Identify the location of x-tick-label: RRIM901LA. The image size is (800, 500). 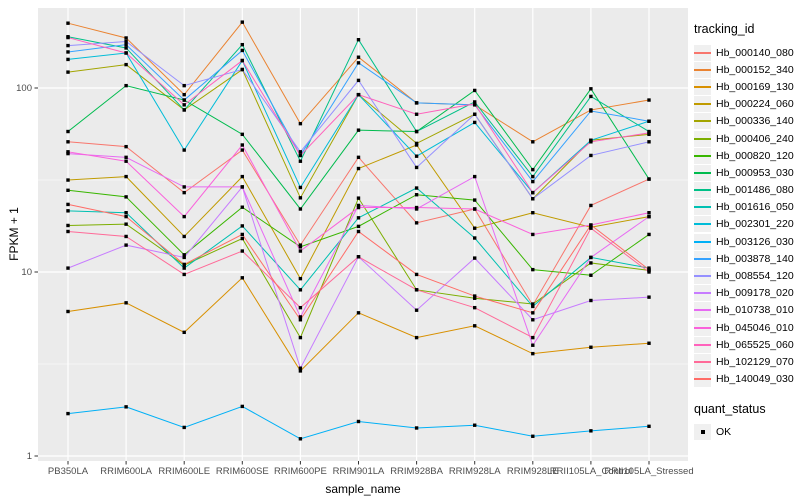
(359, 471).